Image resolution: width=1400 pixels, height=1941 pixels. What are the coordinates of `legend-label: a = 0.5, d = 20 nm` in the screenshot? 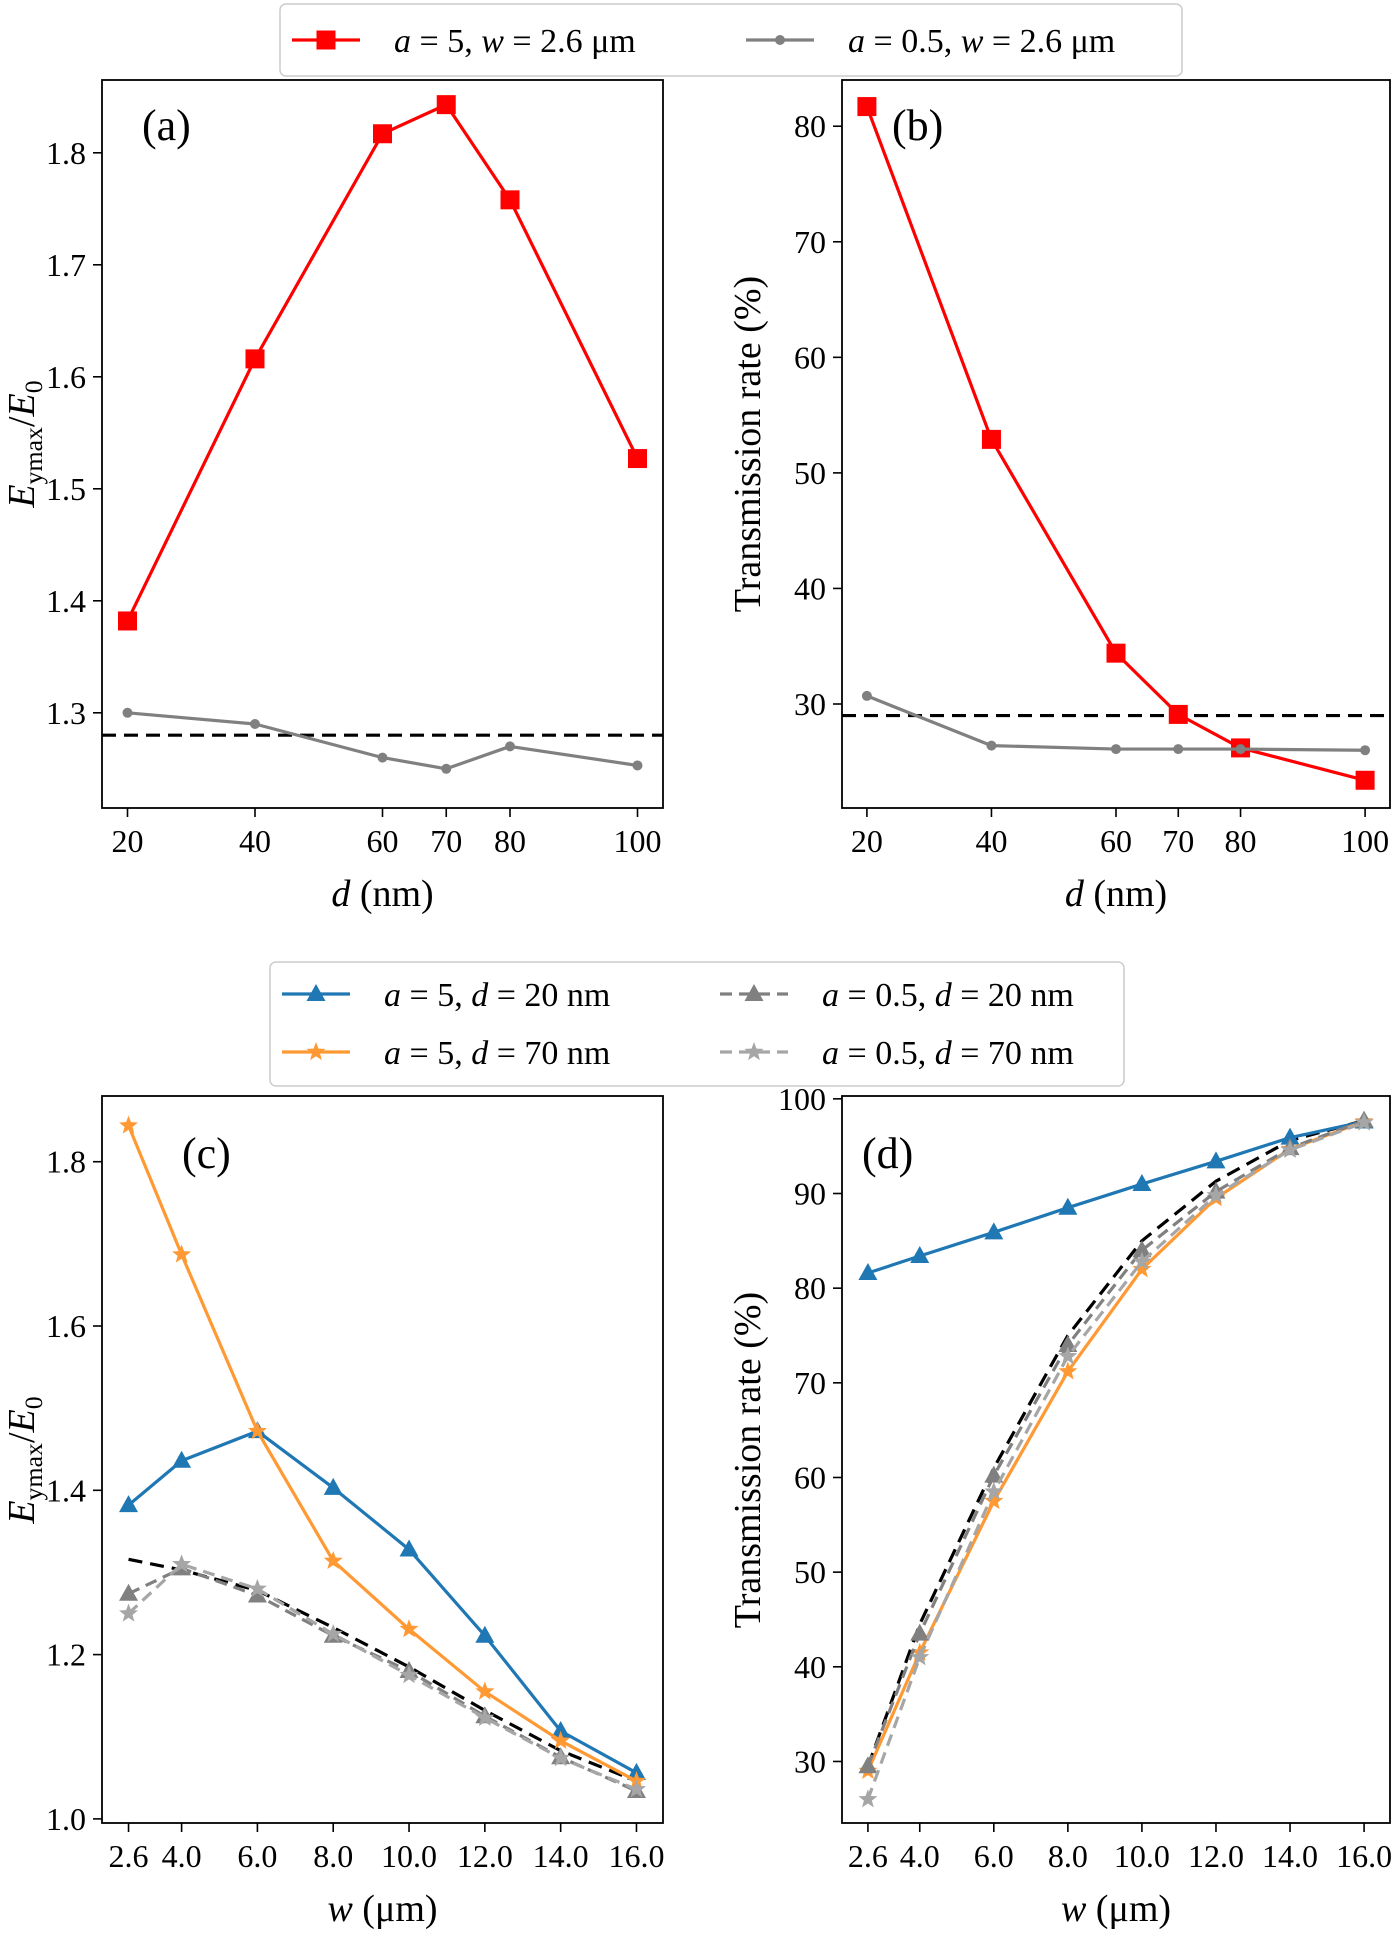 It's located at (948, 995).